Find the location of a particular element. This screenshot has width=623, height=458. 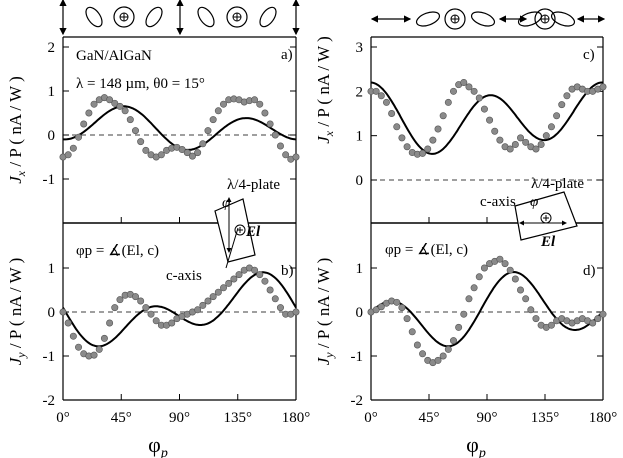

lambda-plate-right: λ/4-plate is located at coordinates (557, 184).